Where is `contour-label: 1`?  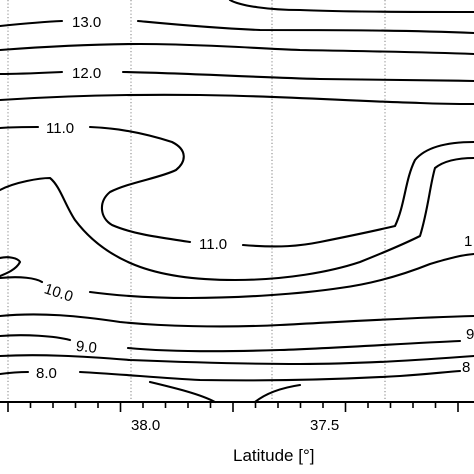
contour-label: 1 is located at coordinates (468, 241).